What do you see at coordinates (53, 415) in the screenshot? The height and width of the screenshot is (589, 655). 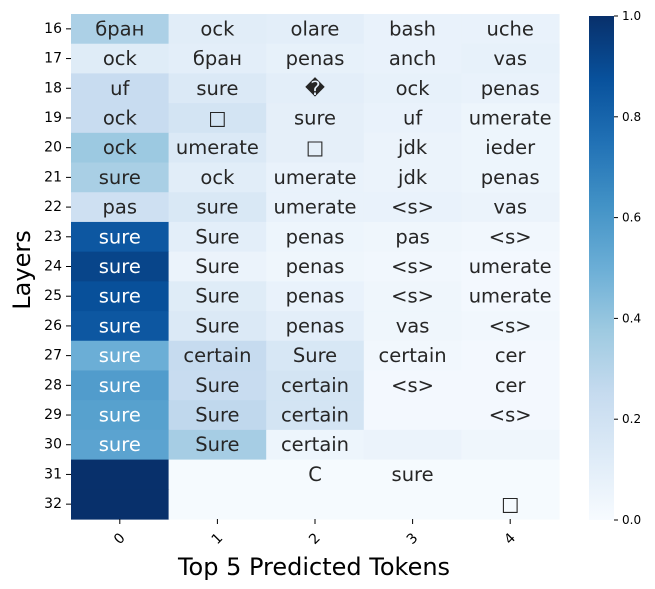 I see `y-tick-label: 29` at bounding box center [53, 415].